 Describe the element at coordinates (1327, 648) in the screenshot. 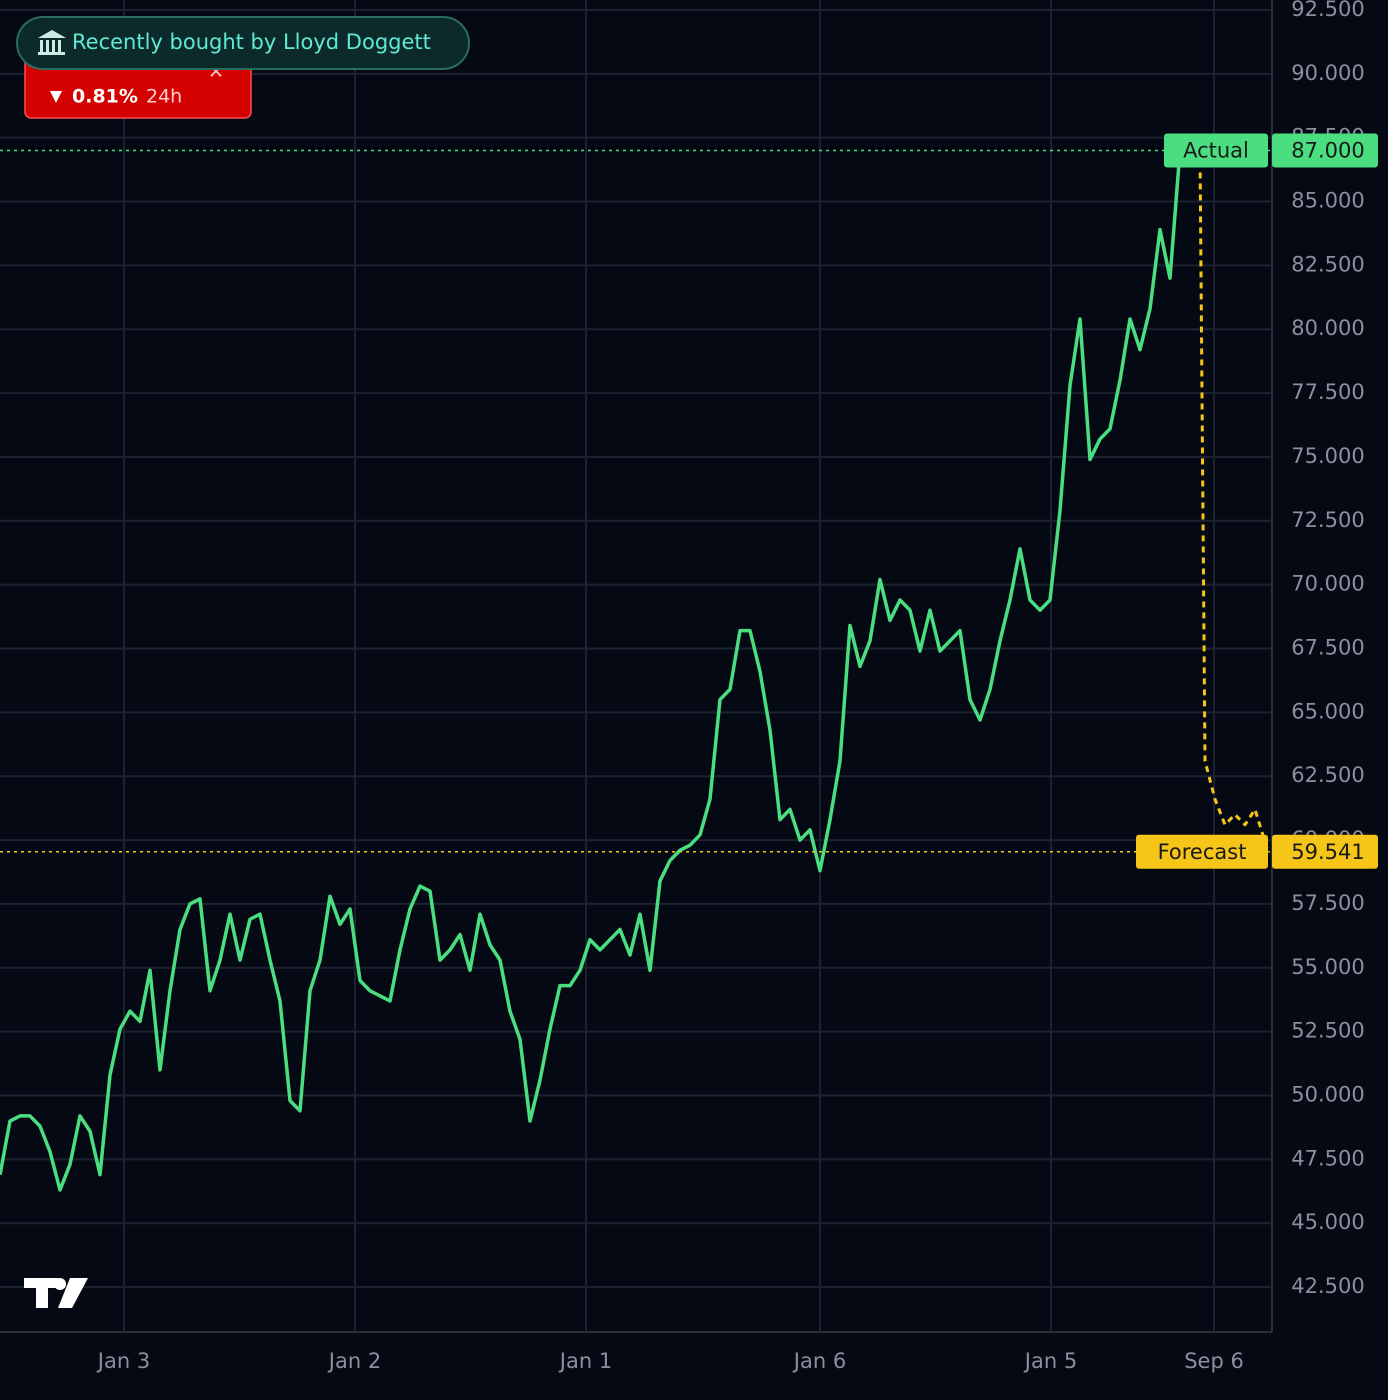

I see `y-tick-label: 67.500` at that location.